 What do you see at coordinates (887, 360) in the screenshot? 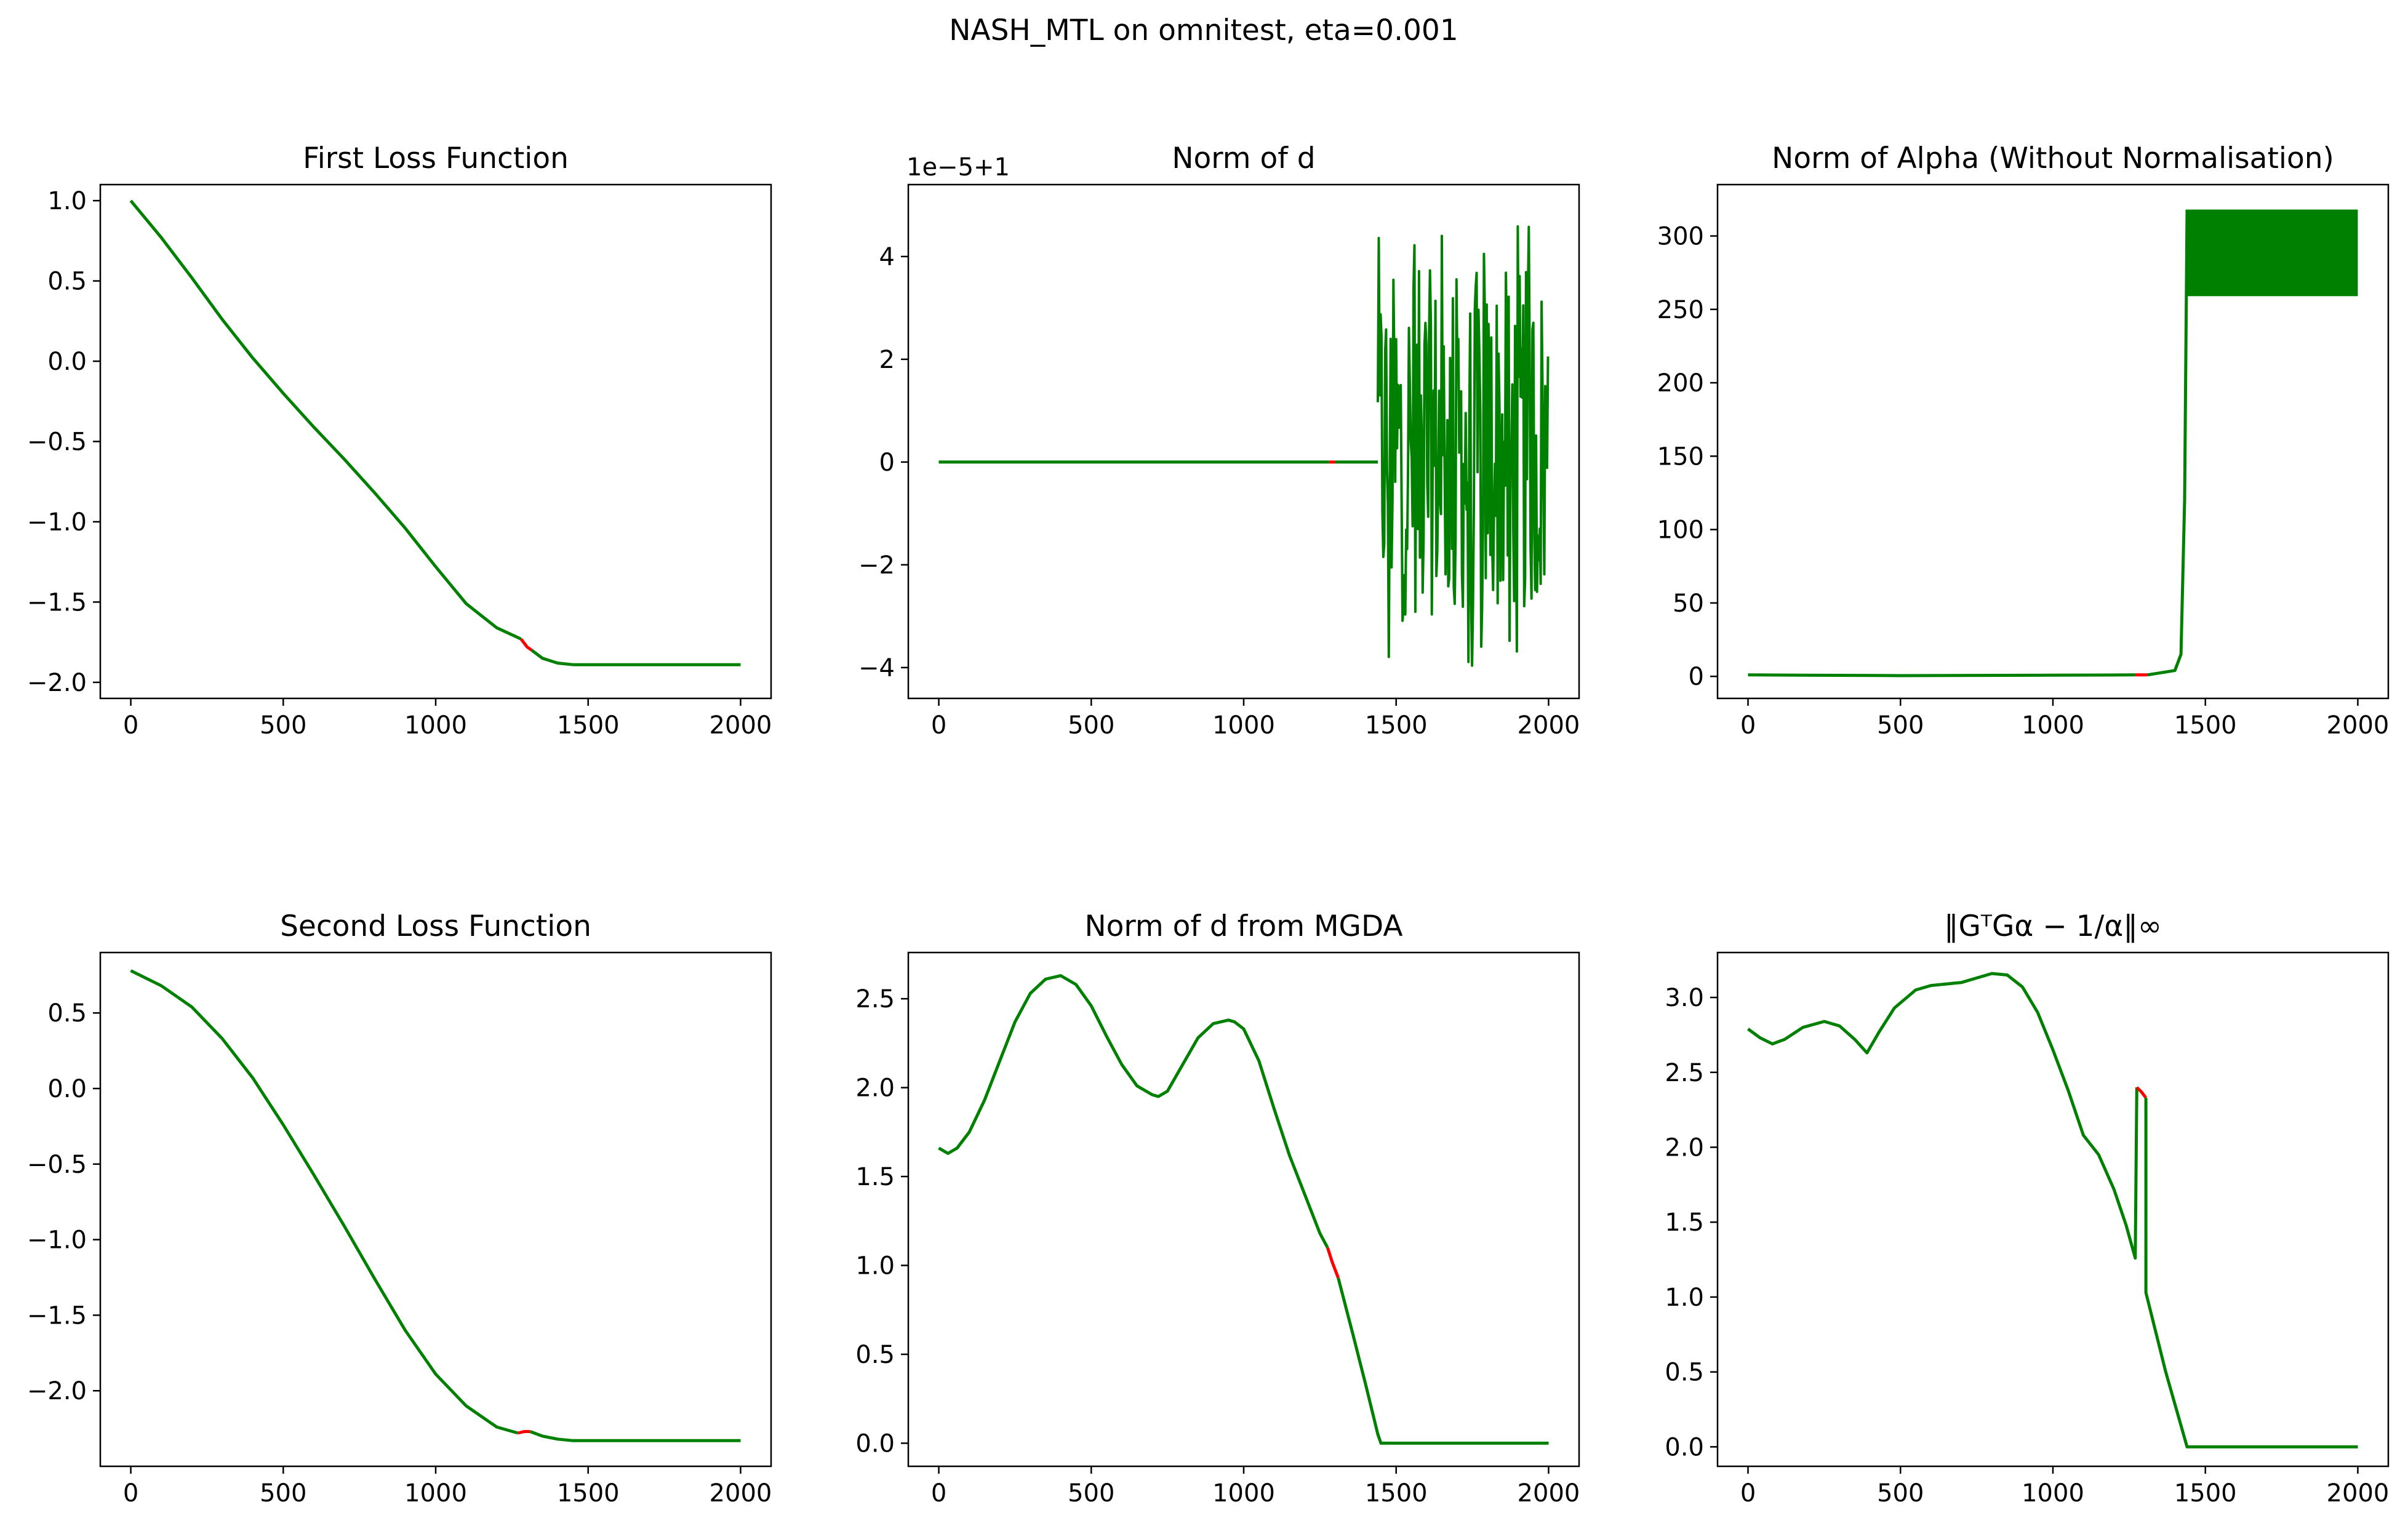
I see `y-tick-label: 2` at bounding box center [887, 360].